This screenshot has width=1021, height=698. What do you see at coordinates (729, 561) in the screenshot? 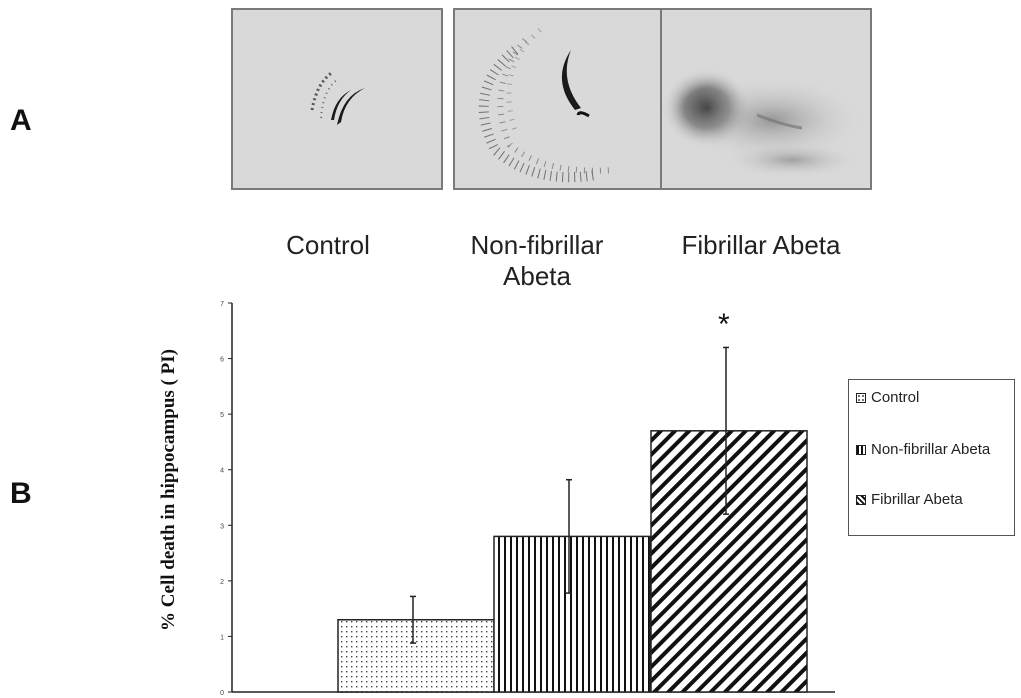
I see `bar-fibrillar` at bounding box center [729, 561].